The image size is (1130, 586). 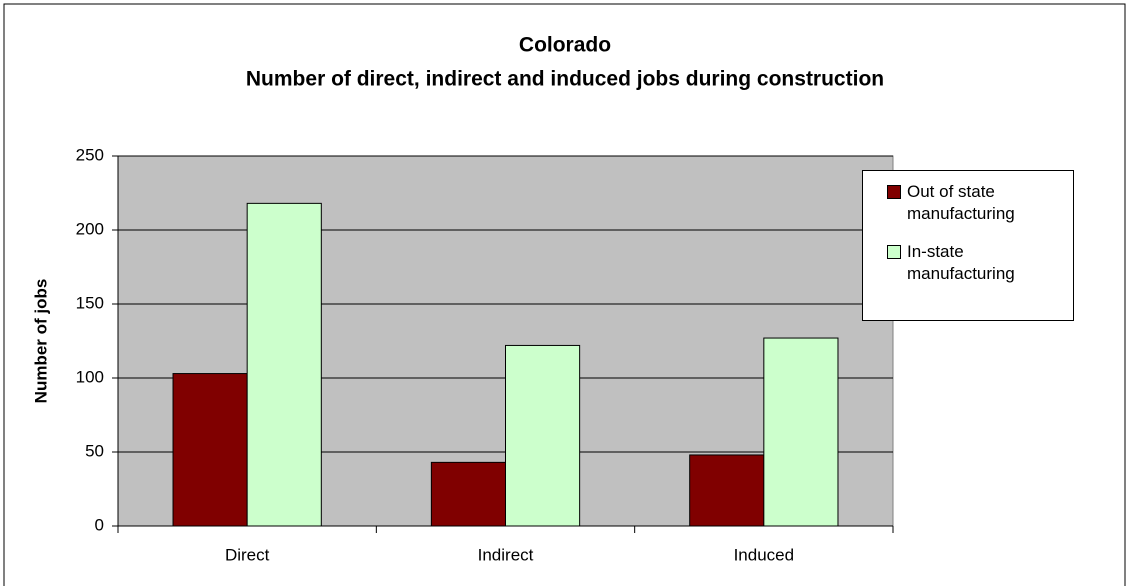 What do you see at coordinates (94, 450) in the screenshot?
I see `y-tick-label: 50` at bounding box center [94, 450].